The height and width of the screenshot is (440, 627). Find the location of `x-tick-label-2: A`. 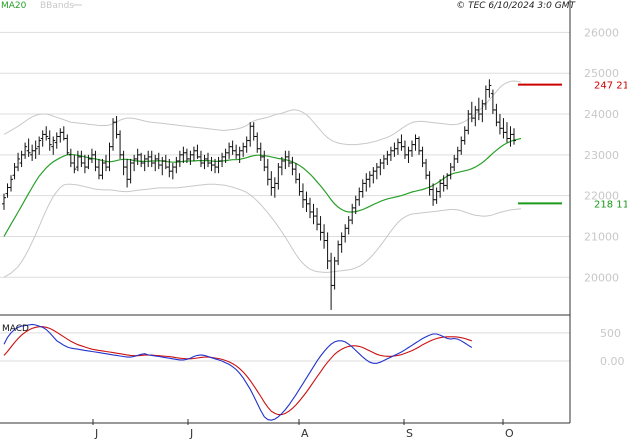

x-tick-label-2: A is located at coordinates (305, 433).